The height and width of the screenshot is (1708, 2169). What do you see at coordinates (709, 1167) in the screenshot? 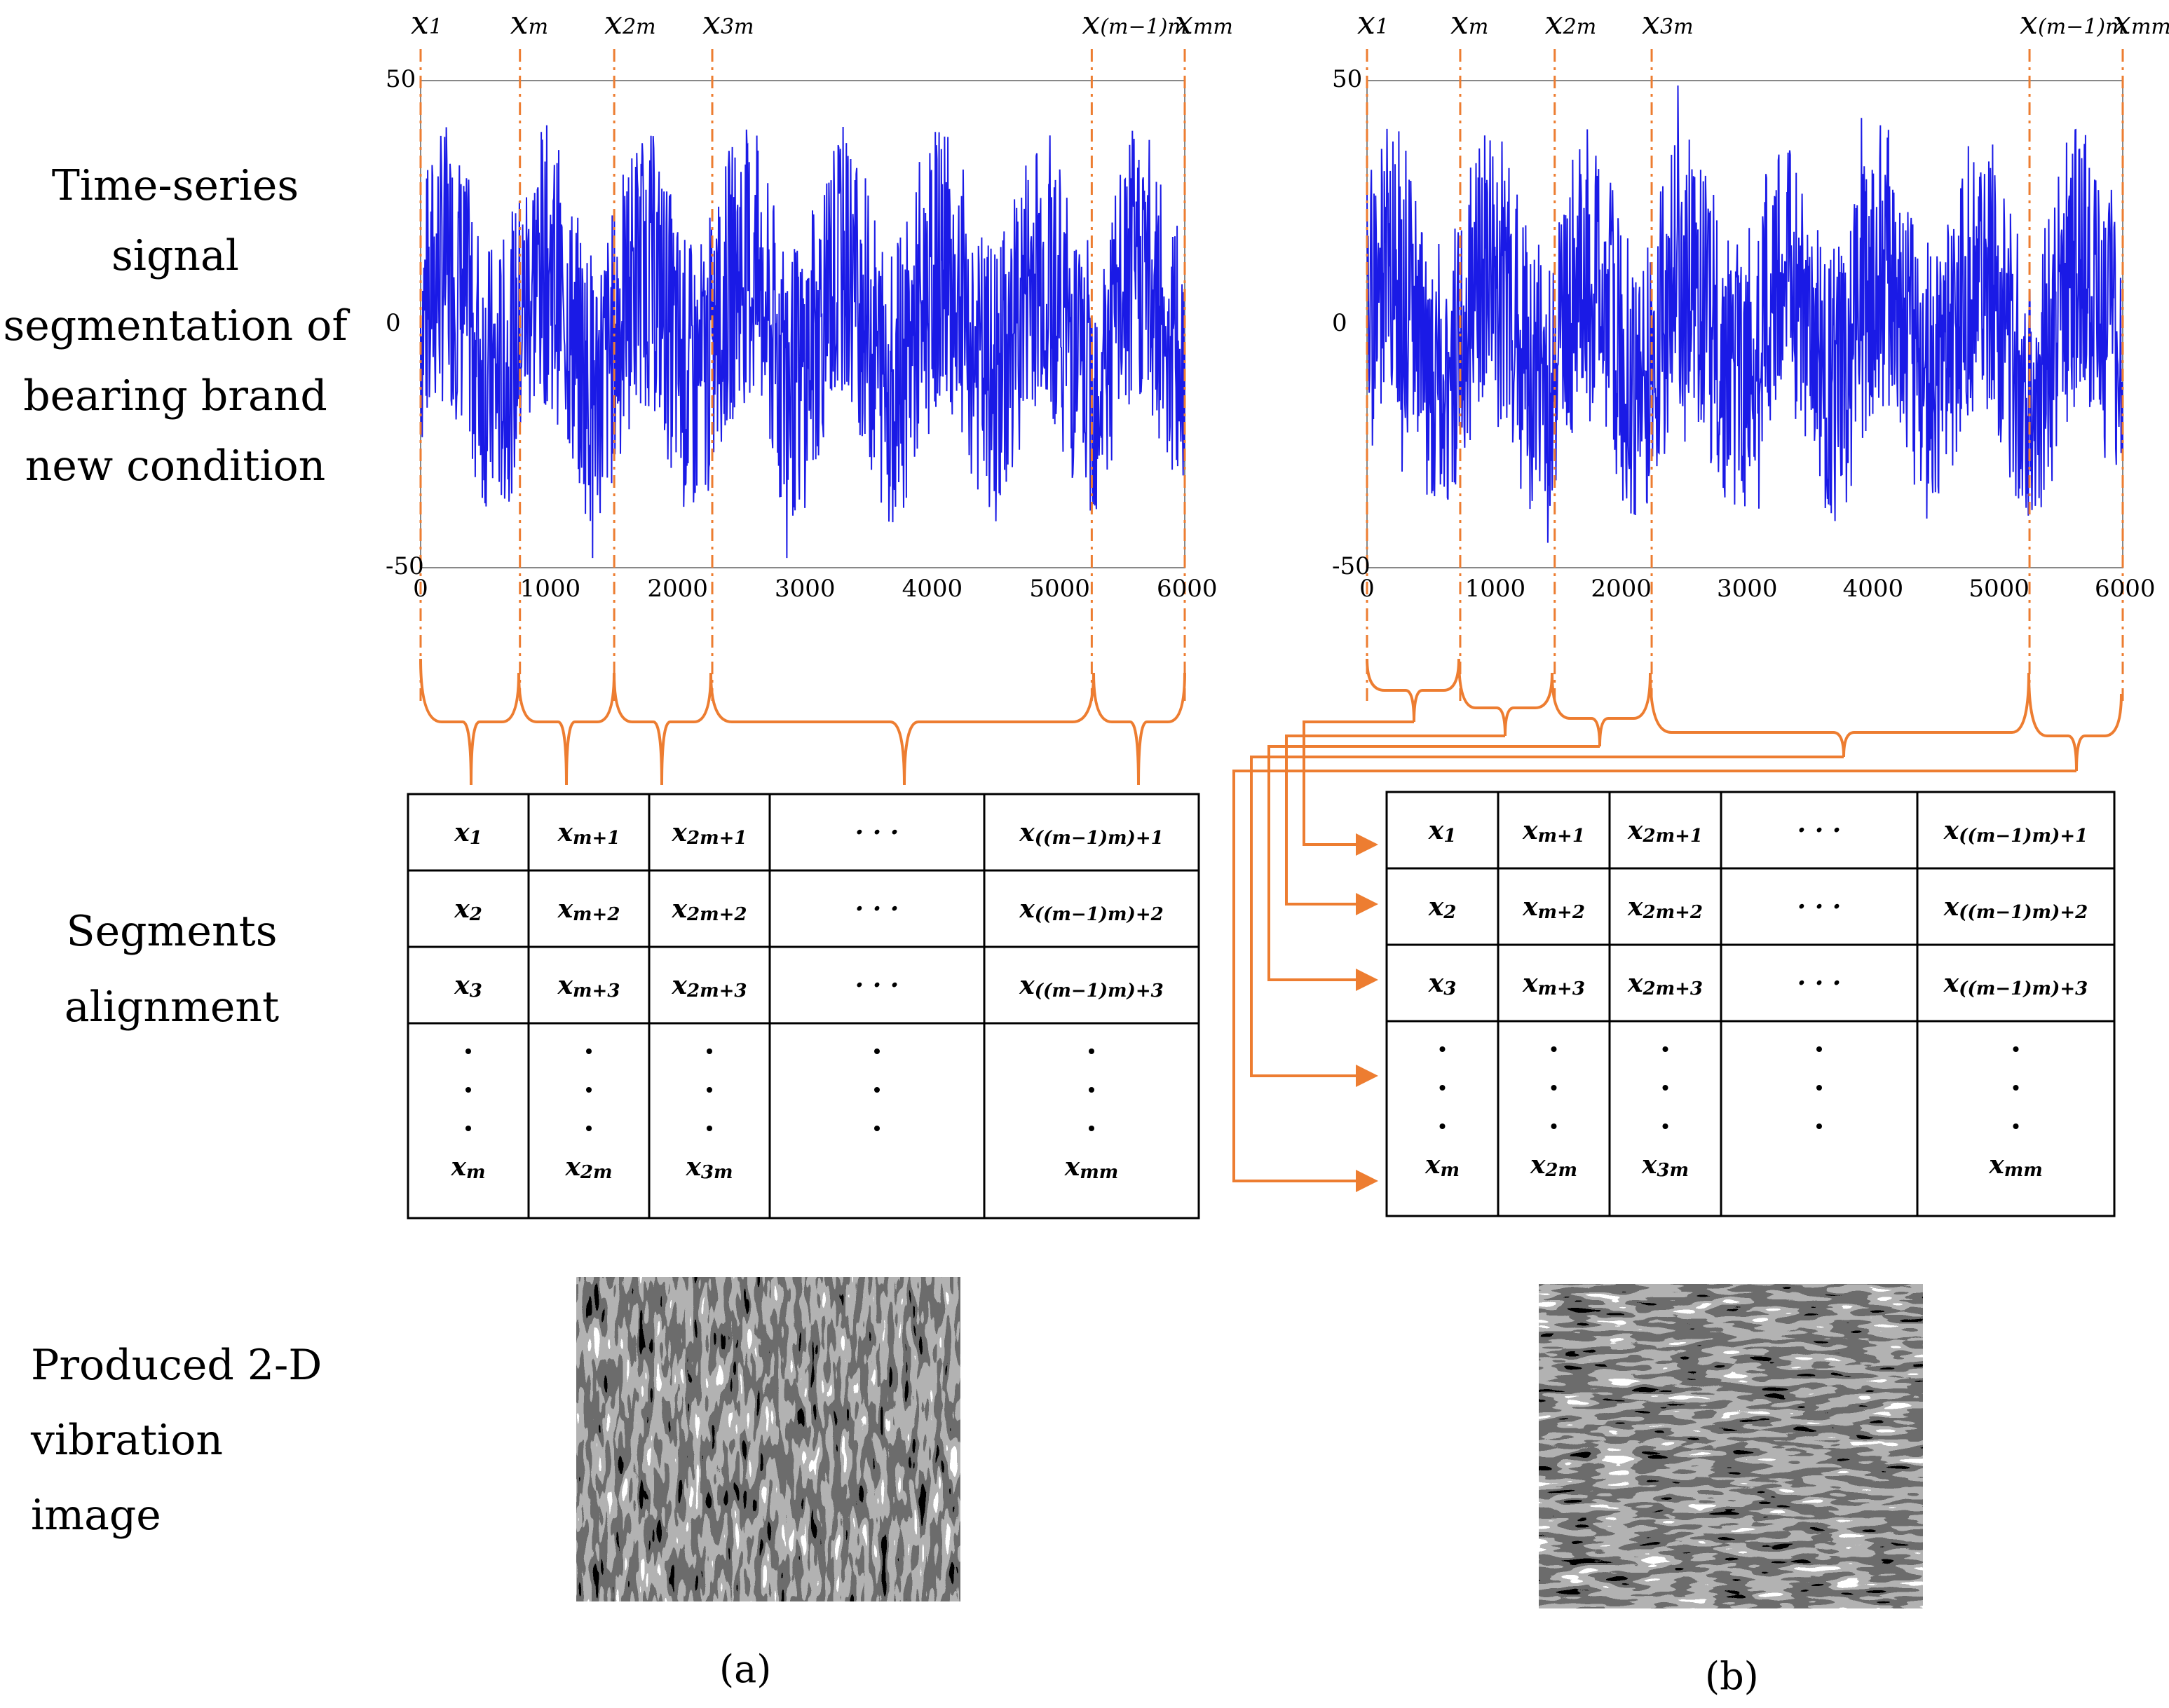
I see `matrix-a-cell: x 3m` at bounding box center [709, 1167].